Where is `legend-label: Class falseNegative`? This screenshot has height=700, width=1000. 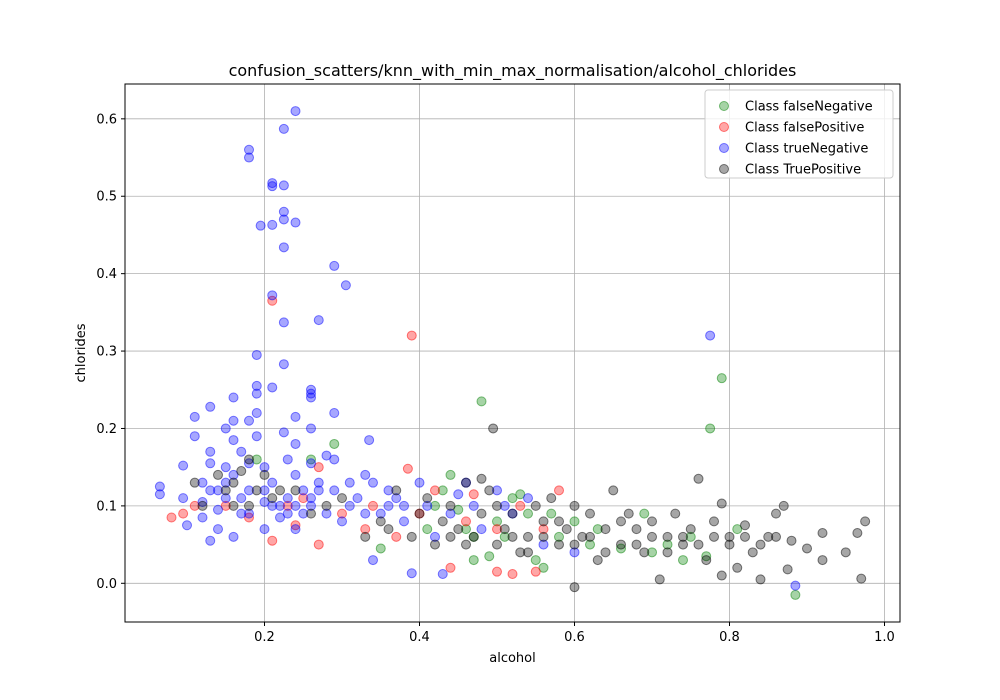
legend-label: Class falseNegative is located at coordinates (809, 107).